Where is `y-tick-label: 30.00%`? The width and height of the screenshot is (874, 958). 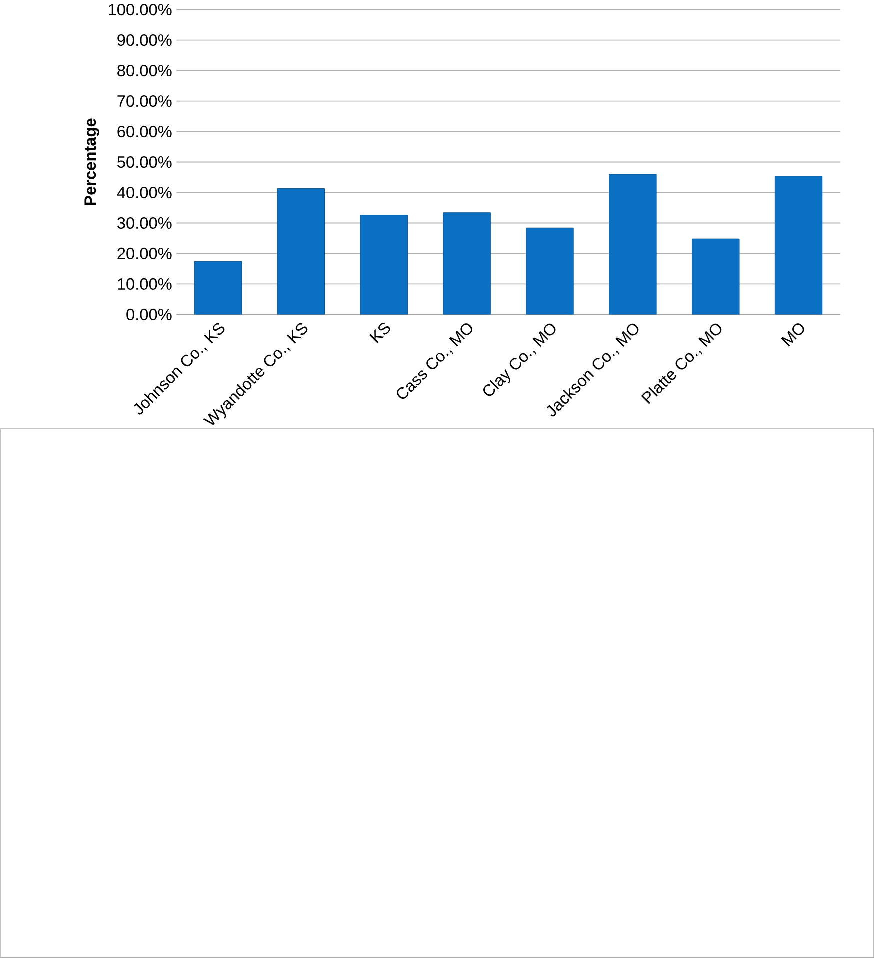
y-tick-label: 30.00% is located at coordinates (144, 223).